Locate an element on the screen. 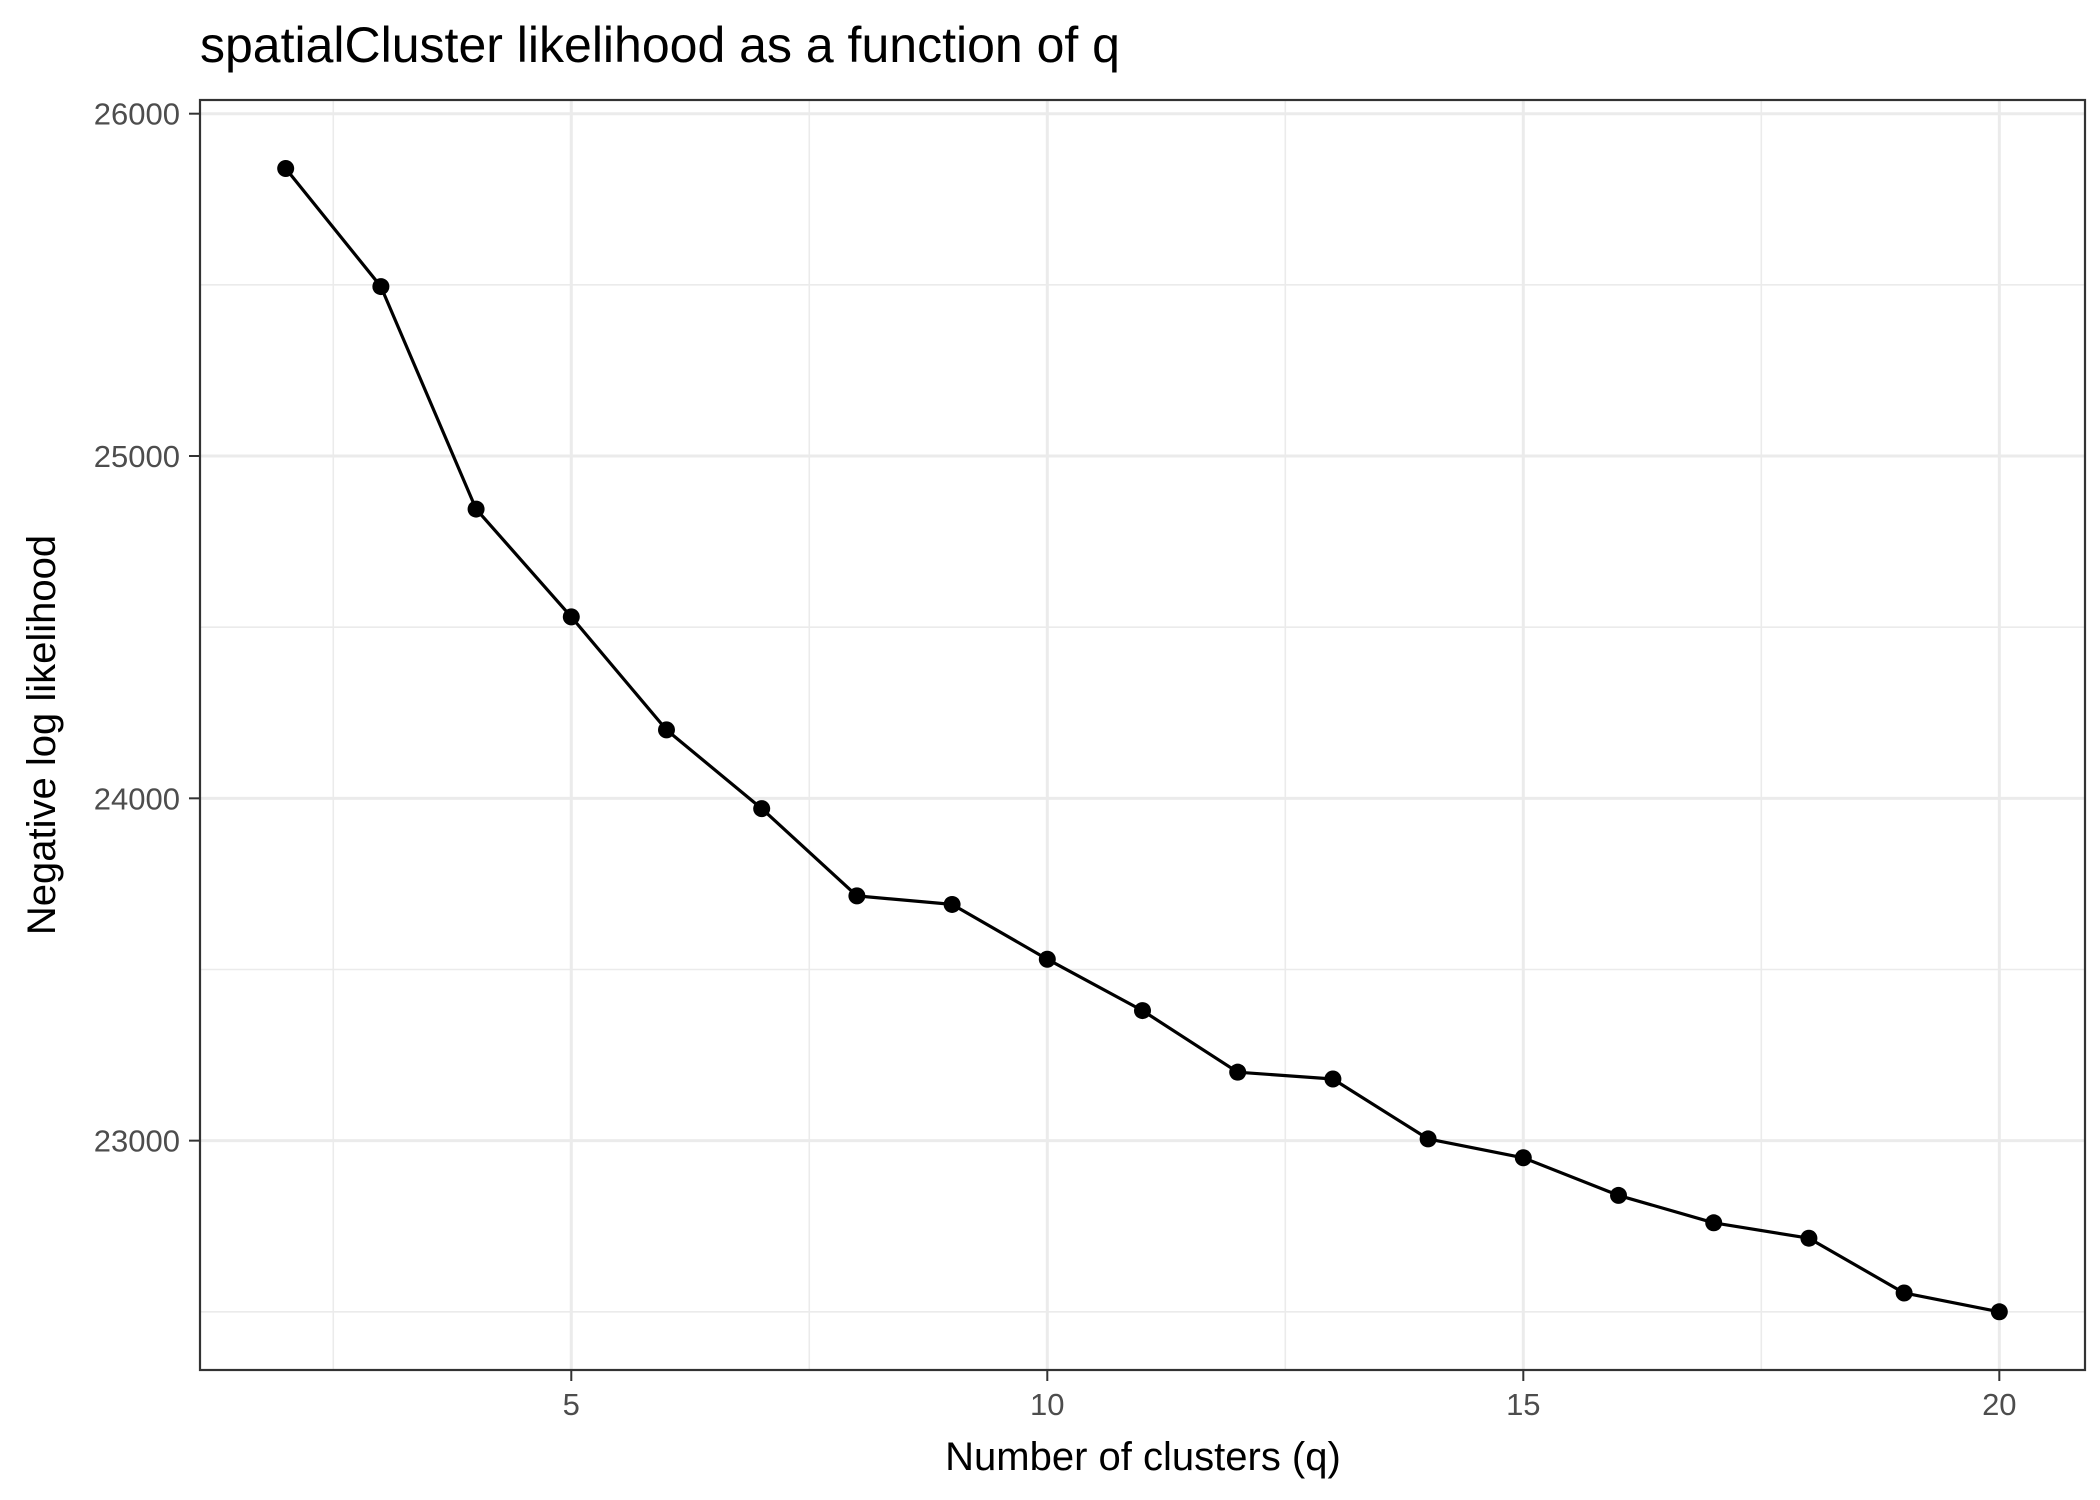 The image size is (2100, 1500). y-tick-label: 25000 is located at coordinates (137, 456).